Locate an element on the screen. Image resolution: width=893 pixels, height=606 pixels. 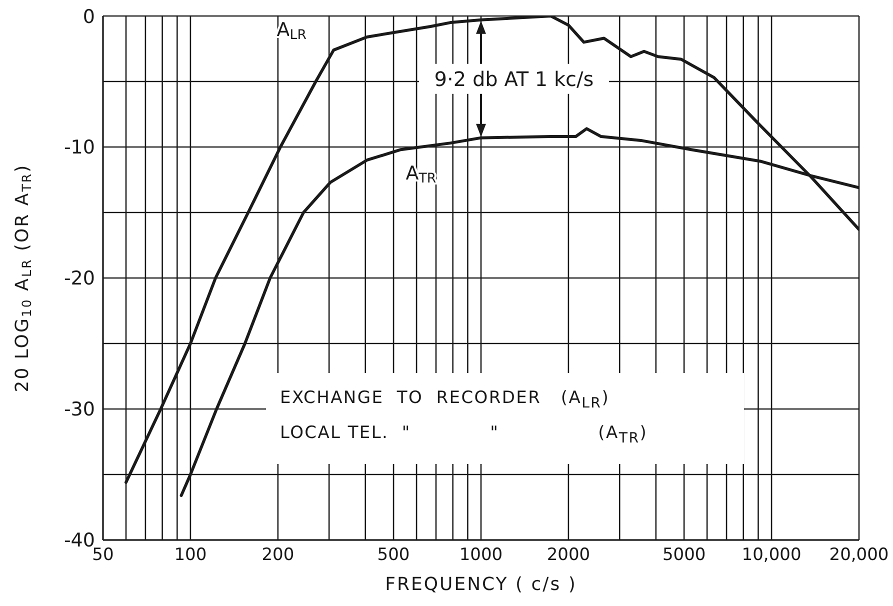
x-tick-label: 100 is located at coordinates (190, 555).